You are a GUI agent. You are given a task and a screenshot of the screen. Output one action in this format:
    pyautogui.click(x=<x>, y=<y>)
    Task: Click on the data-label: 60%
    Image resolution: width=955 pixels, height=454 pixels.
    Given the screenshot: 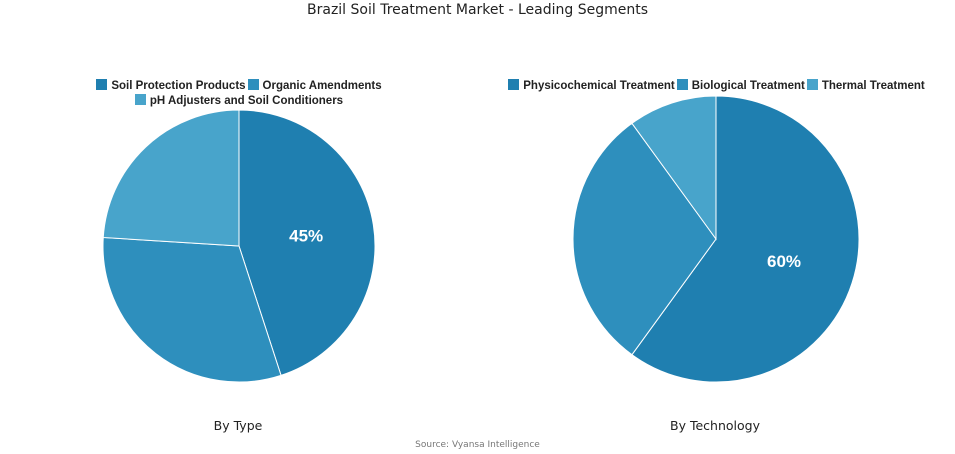 What is the action you would take?
    pyautogui.click(x=784, y=261)
    